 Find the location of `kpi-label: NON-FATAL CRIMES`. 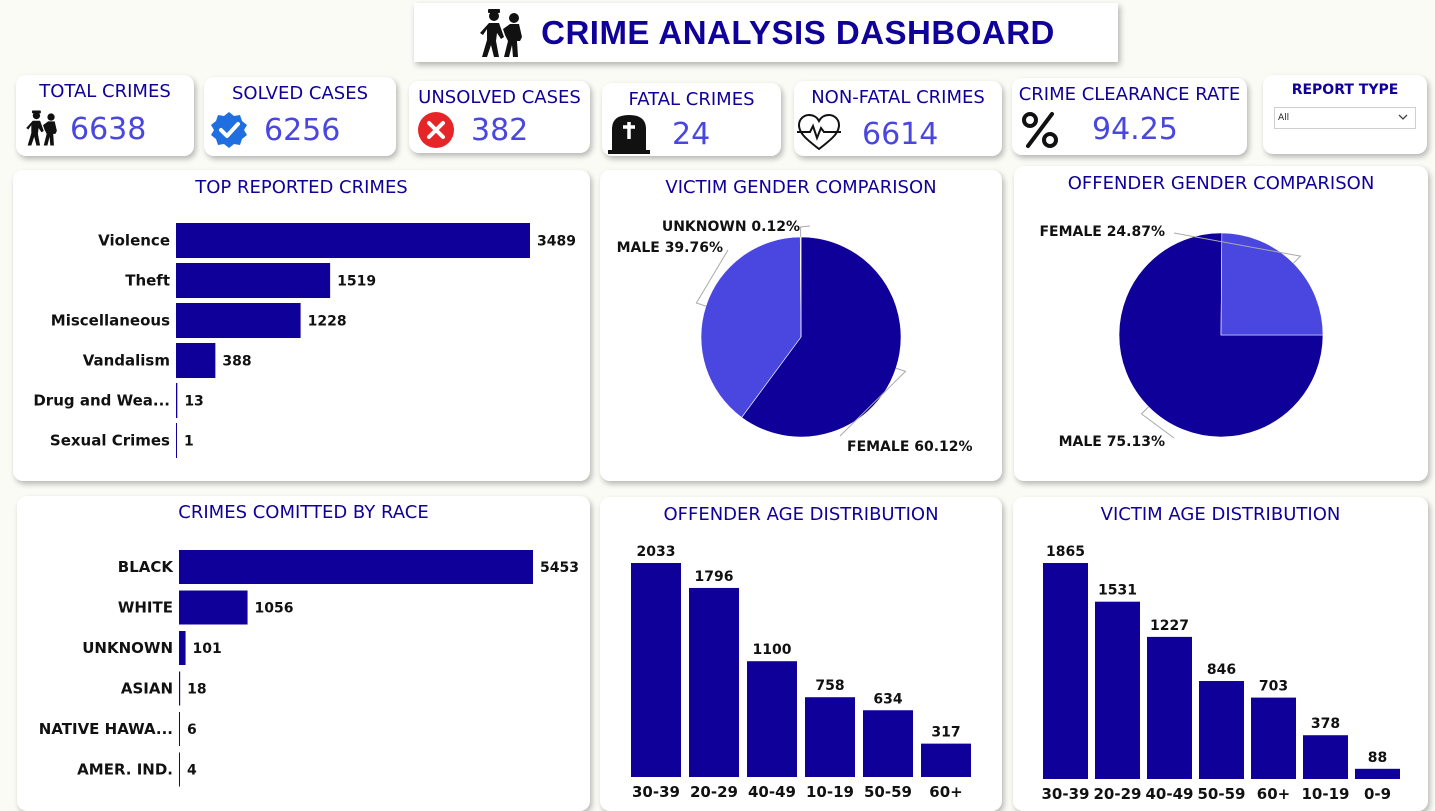

kpi-label: NON-FATAL CRIMES is located at coordinates (898, 97).